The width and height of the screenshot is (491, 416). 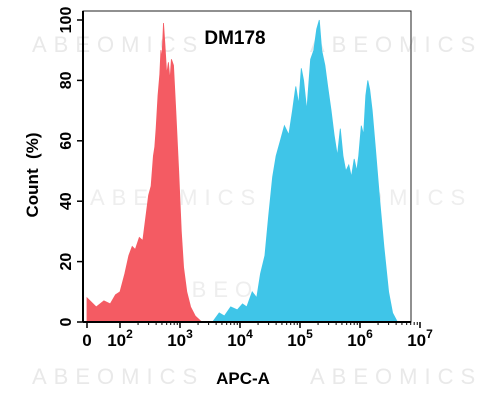 I want to click on y-tick-label: 60, so click(x=66, y=141).